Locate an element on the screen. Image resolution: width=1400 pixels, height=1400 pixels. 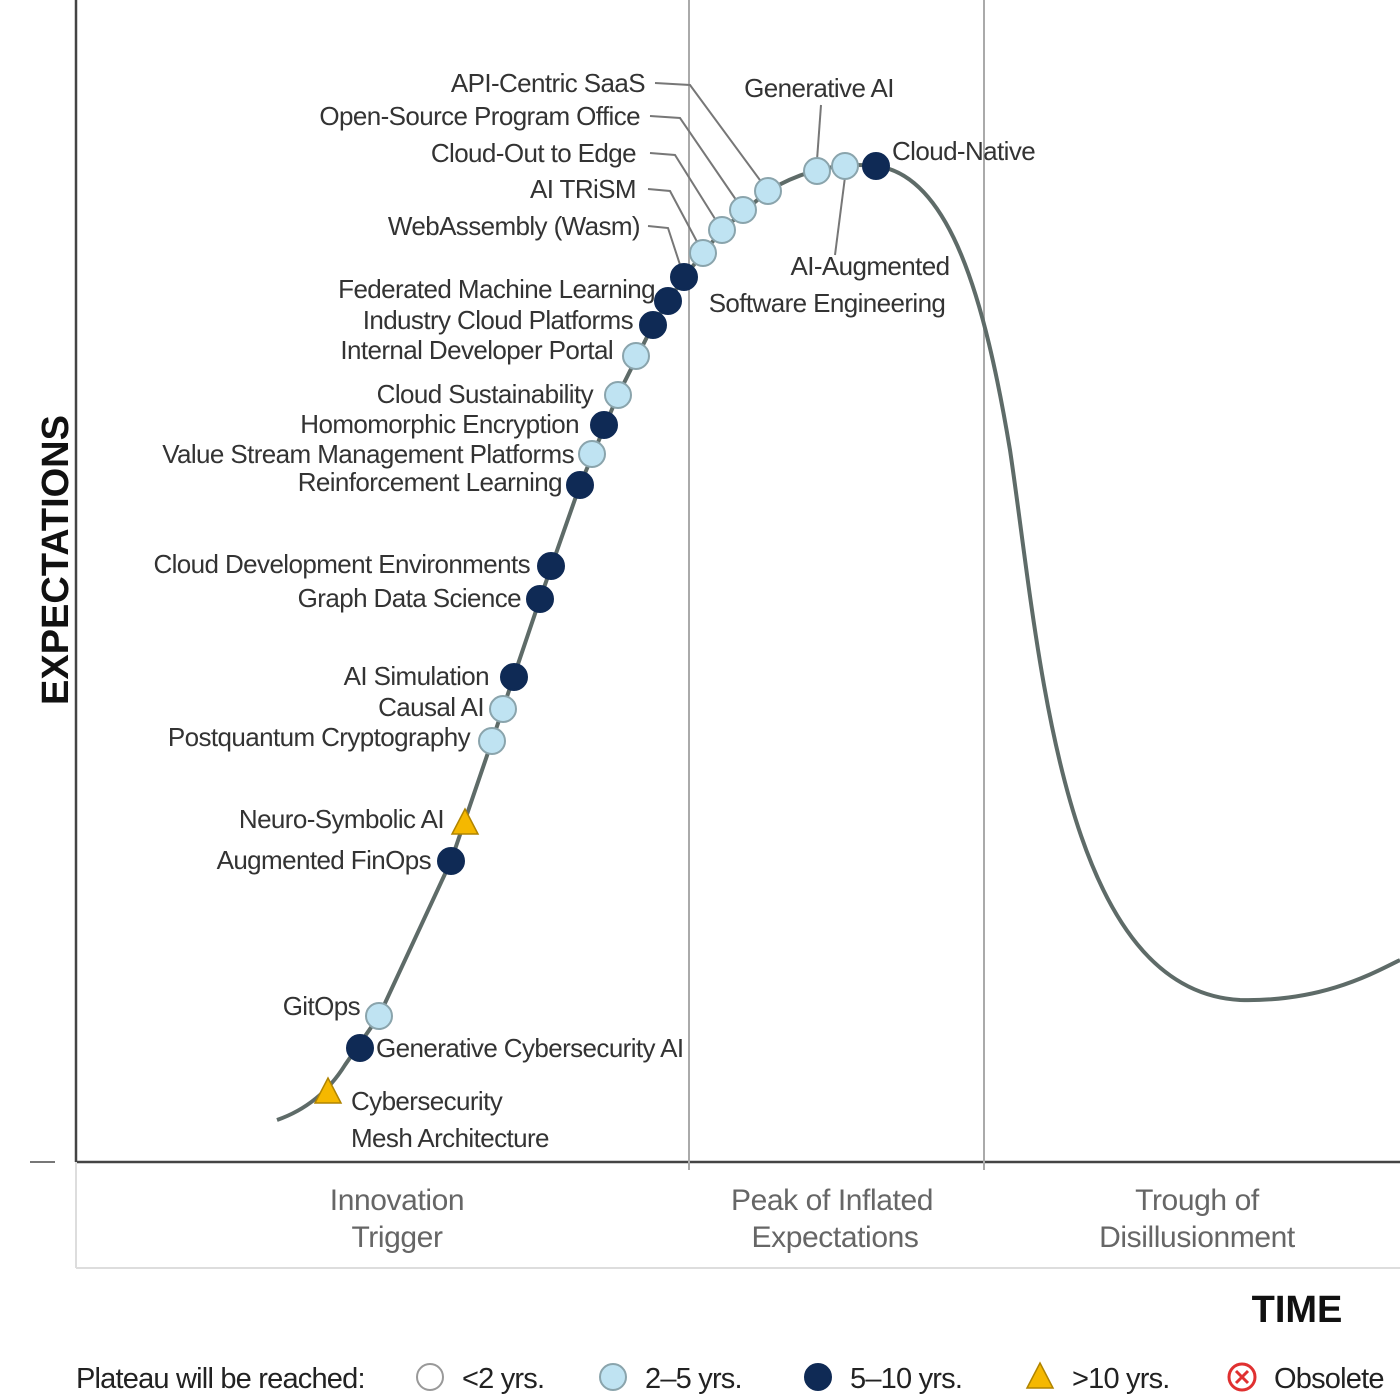
technology-label: WebAssembly (Wasm) is located at coordinates (514, 226).